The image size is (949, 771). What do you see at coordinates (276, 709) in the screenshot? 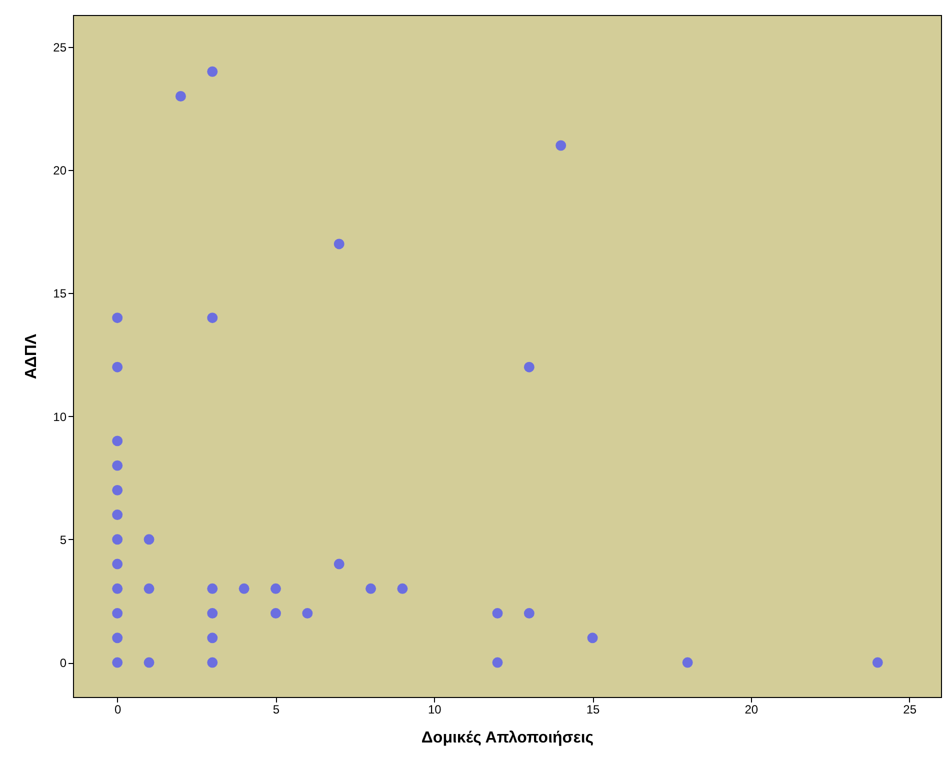
I see `x-tick-label: 5` at bounding box center [276, 709].